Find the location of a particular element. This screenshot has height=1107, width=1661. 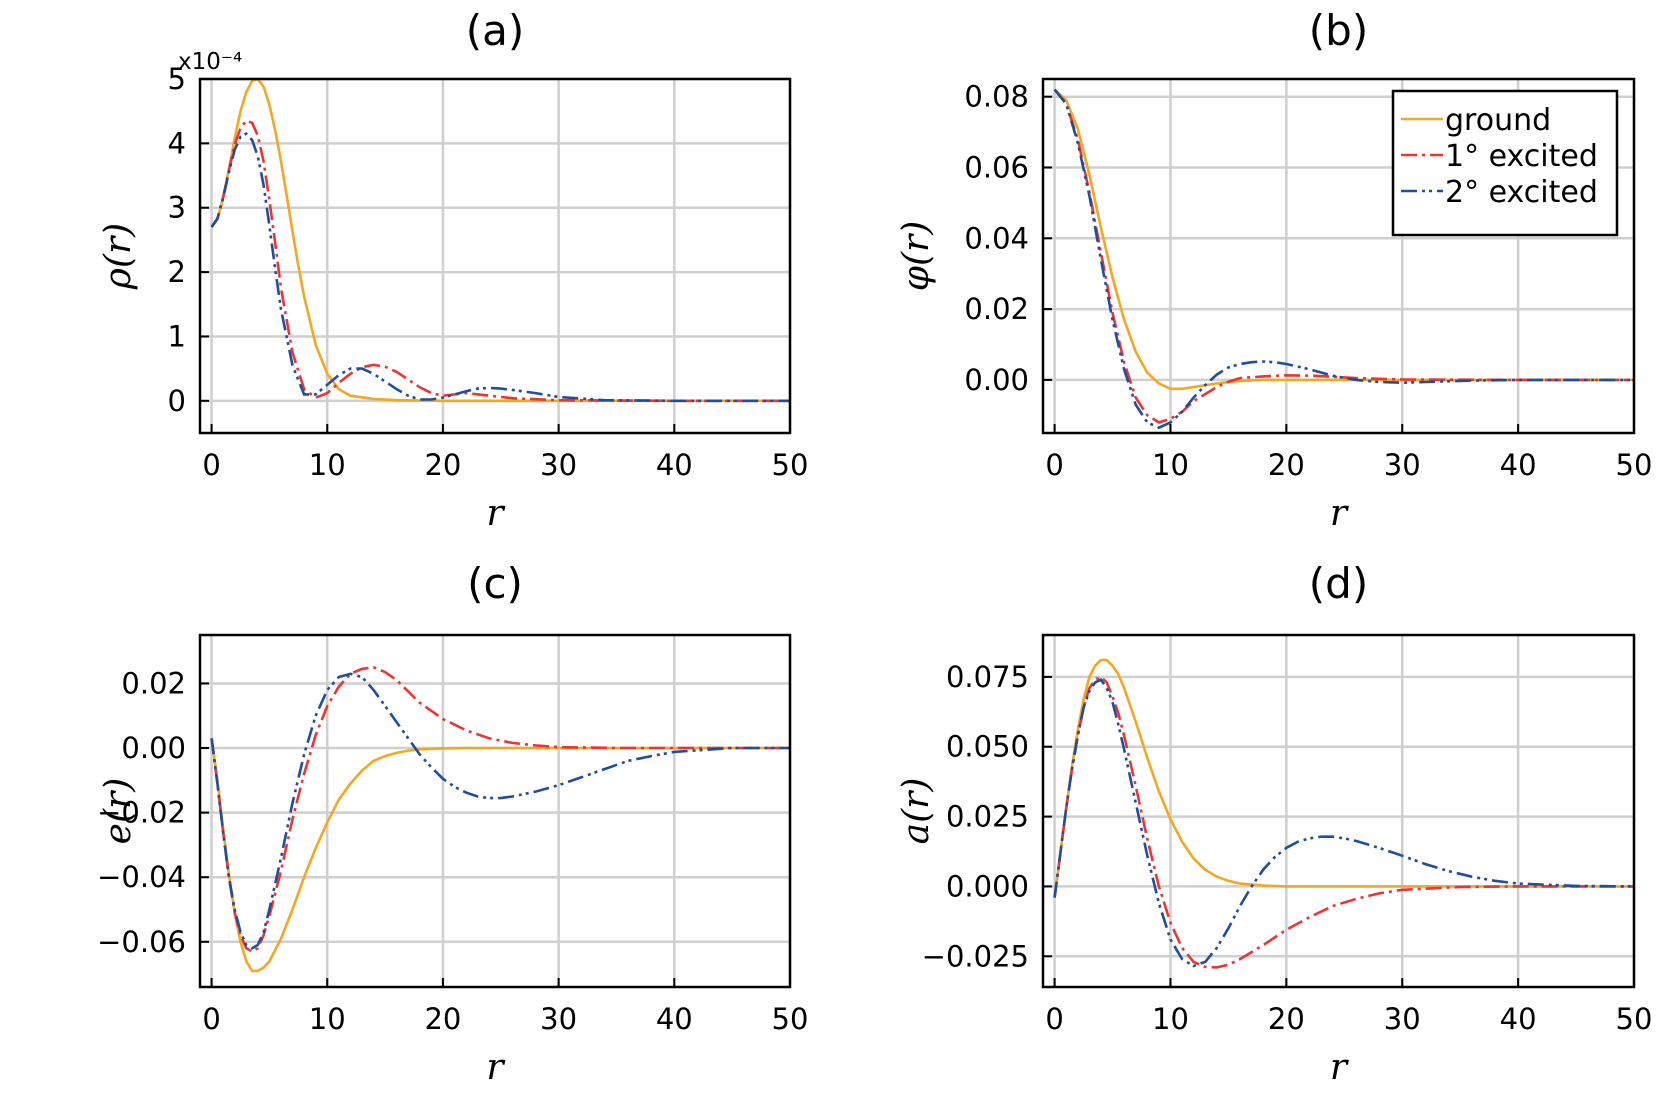

y-tick-label: 0.075 is located at coordinates (987, 677).